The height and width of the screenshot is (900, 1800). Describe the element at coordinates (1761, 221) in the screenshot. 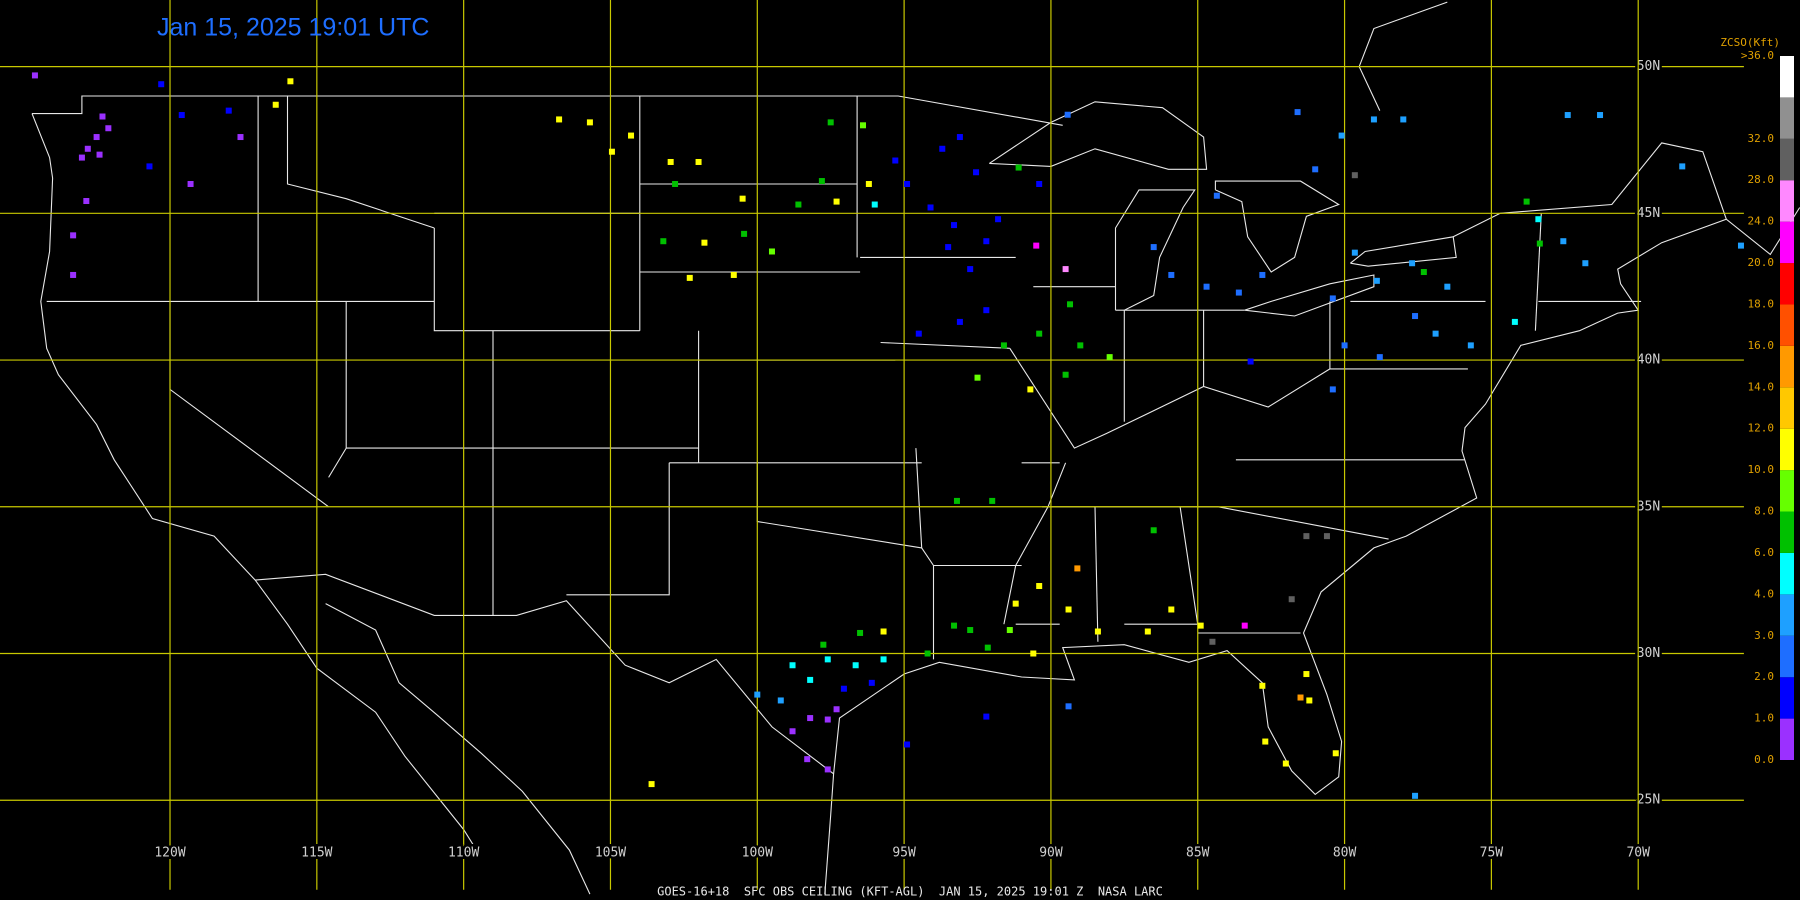

I see `legend-label: 24.0` at that location.